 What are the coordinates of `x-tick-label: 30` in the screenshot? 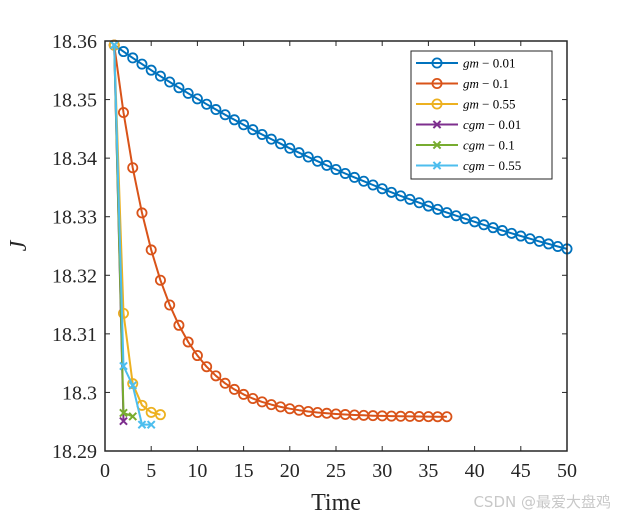 It's located at (382, 471).